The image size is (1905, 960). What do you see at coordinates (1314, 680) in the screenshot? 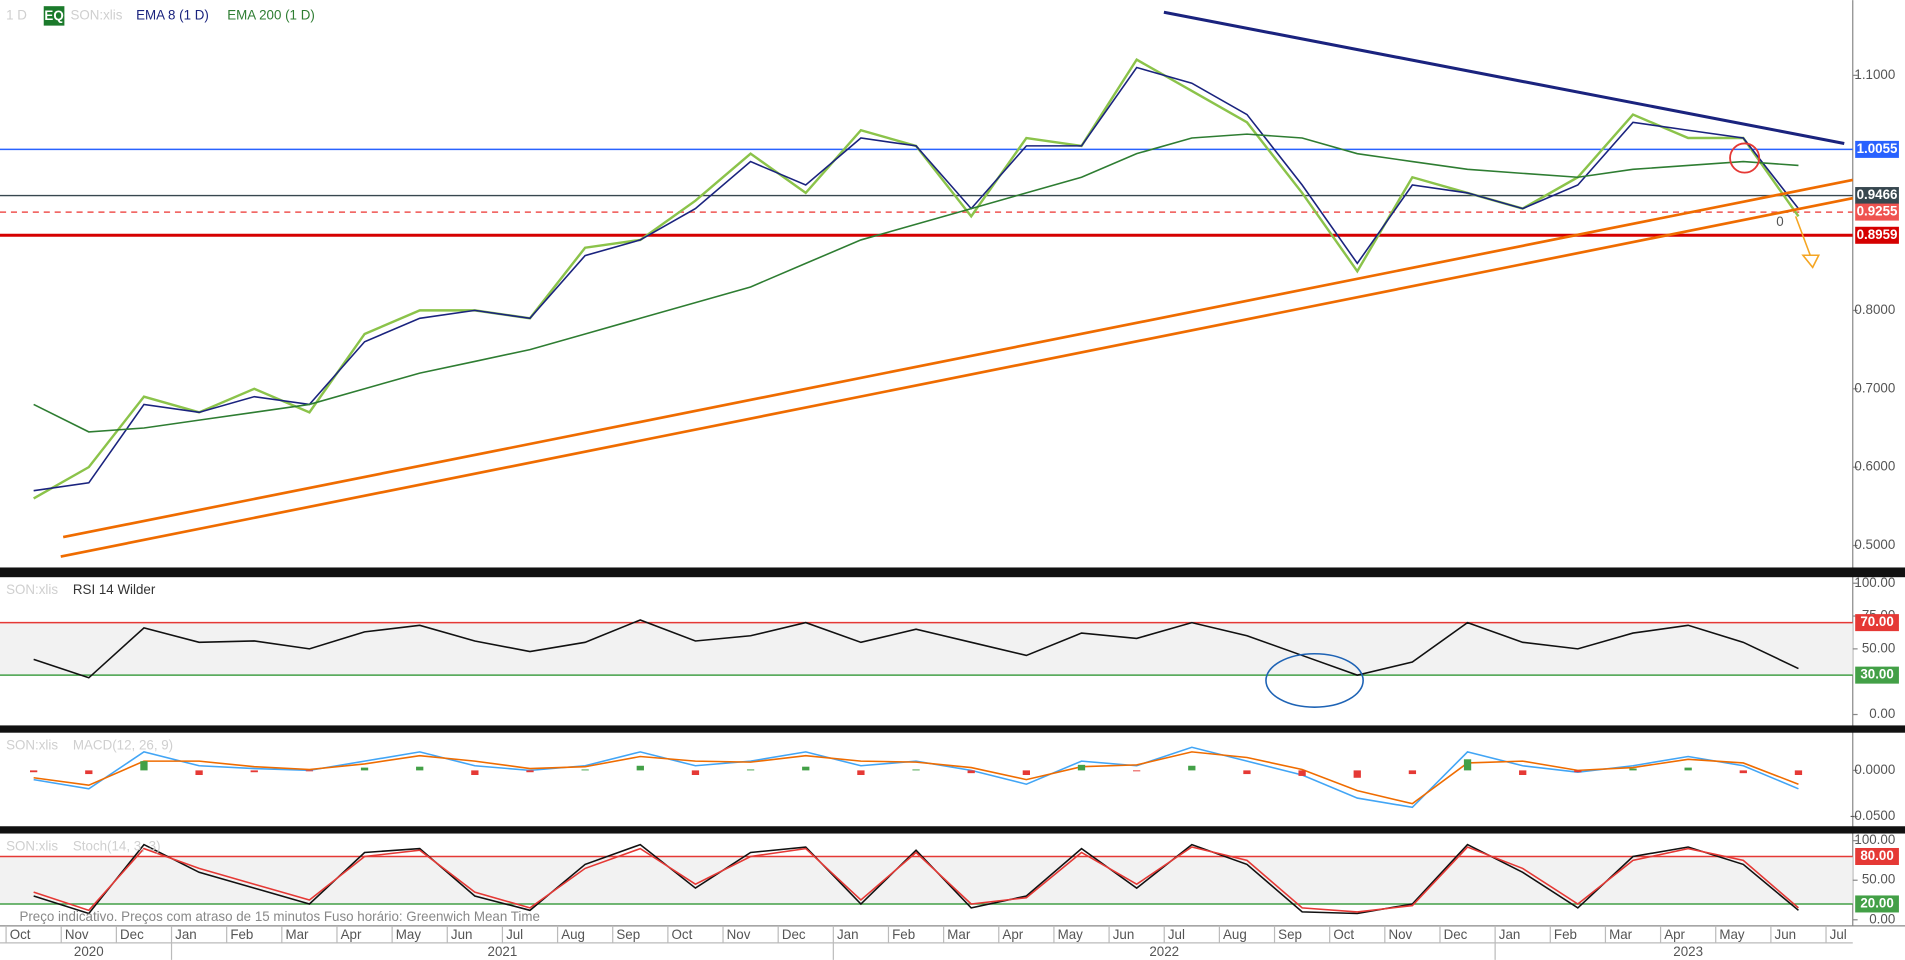
I see `marker-ellipse` at bounding box center [1314, 680].